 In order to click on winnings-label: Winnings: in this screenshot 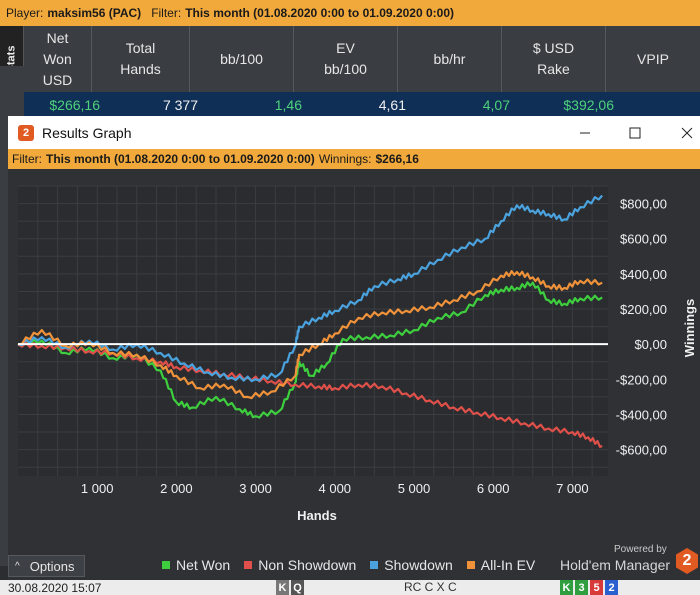, I will do `click(345, 159)`.